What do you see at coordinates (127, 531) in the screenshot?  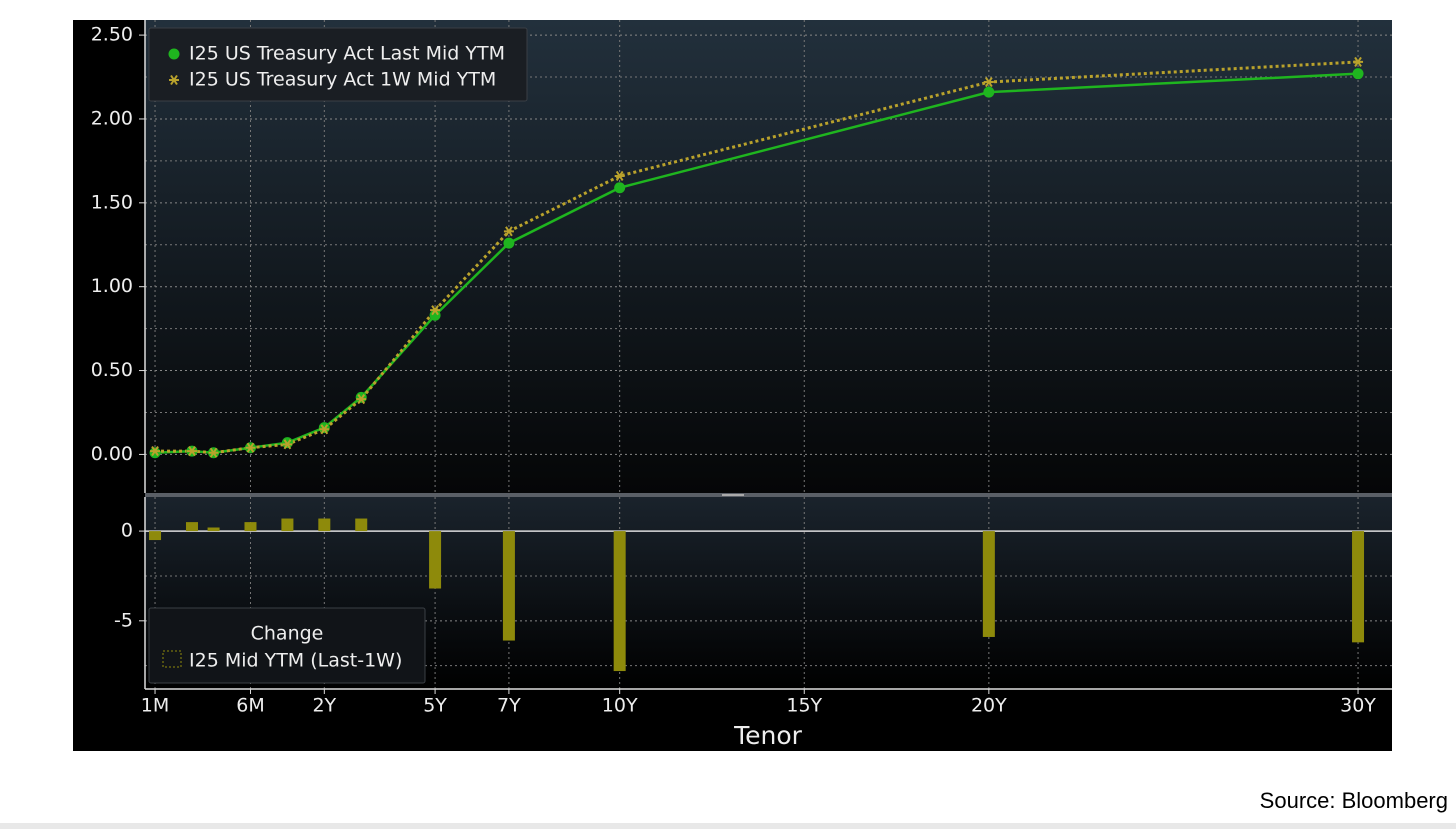 I see `y-tick-label: 0` at bounding box center [127, 531].